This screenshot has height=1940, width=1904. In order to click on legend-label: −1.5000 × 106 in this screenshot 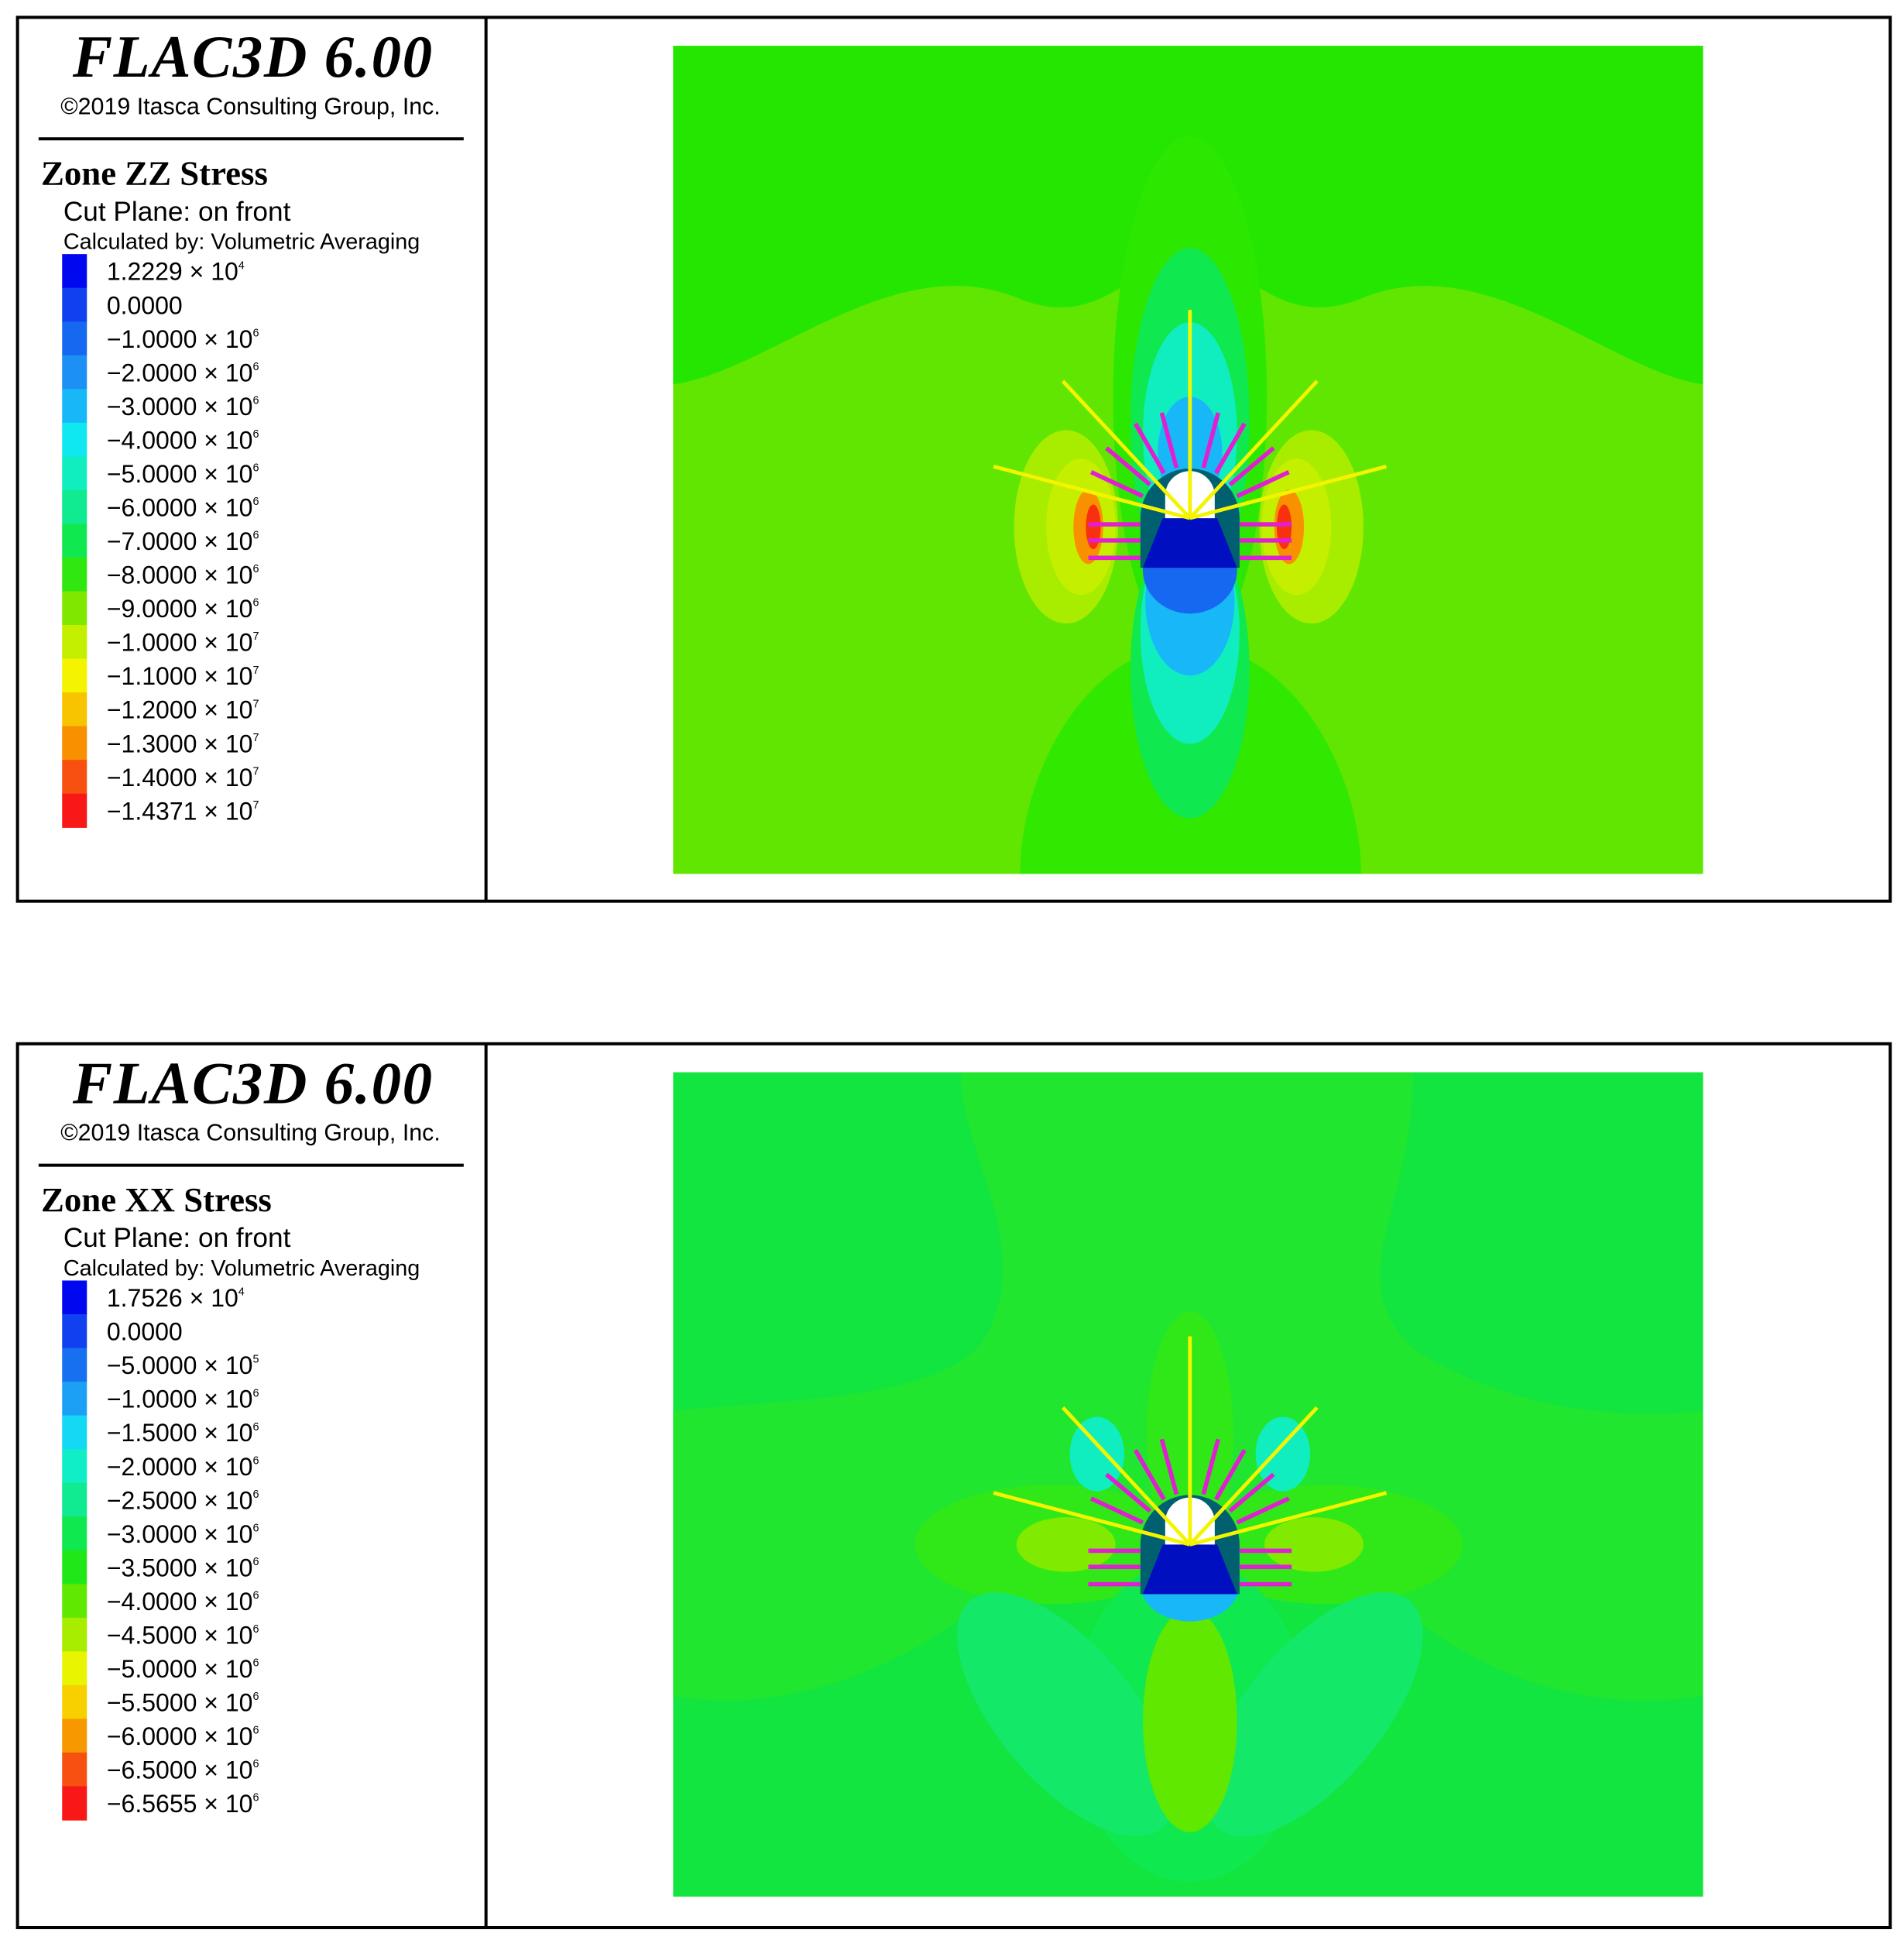, I will do `click(183, 1433)`.